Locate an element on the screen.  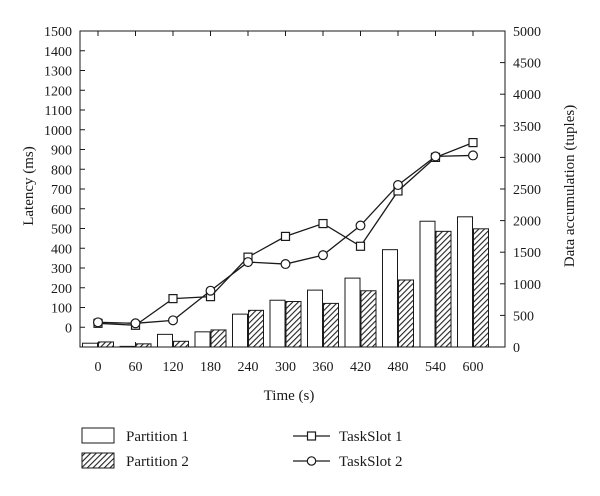
legend-item-taskslot-1: TaskSlot 1 is located at coordinates (348, 437).